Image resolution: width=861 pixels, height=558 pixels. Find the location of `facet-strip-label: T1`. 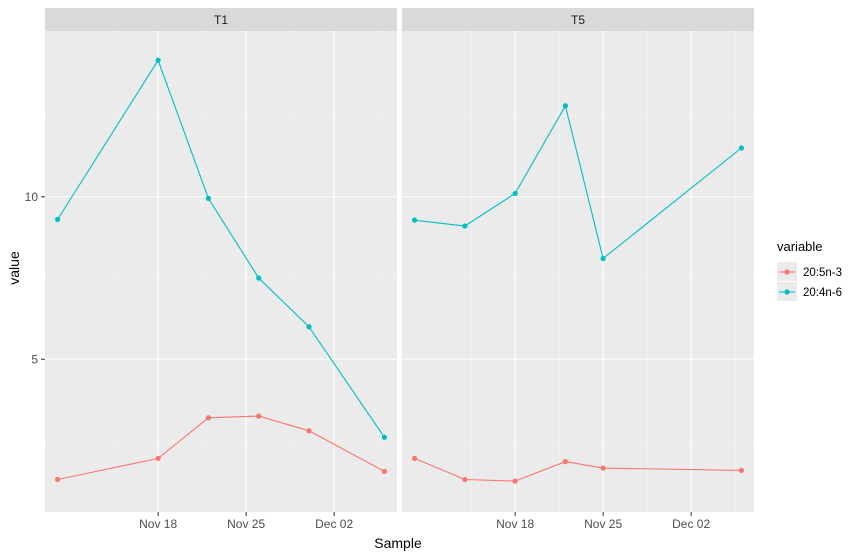

facet-strip-label: T1 is located at coordinates (221, 20).